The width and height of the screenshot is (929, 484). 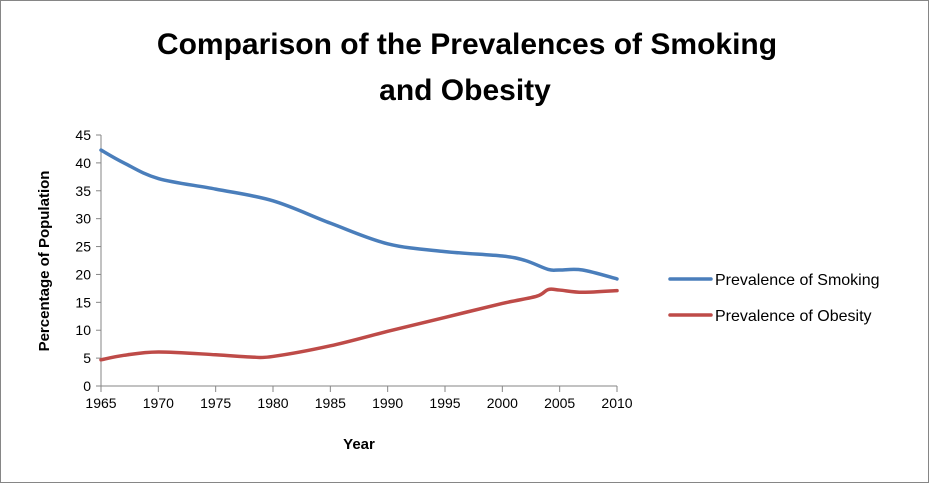 What do you see at coordinates (215, 403) in the screenshot?
I see `x-tick-label: 1975` at bounding box center [215, 403].